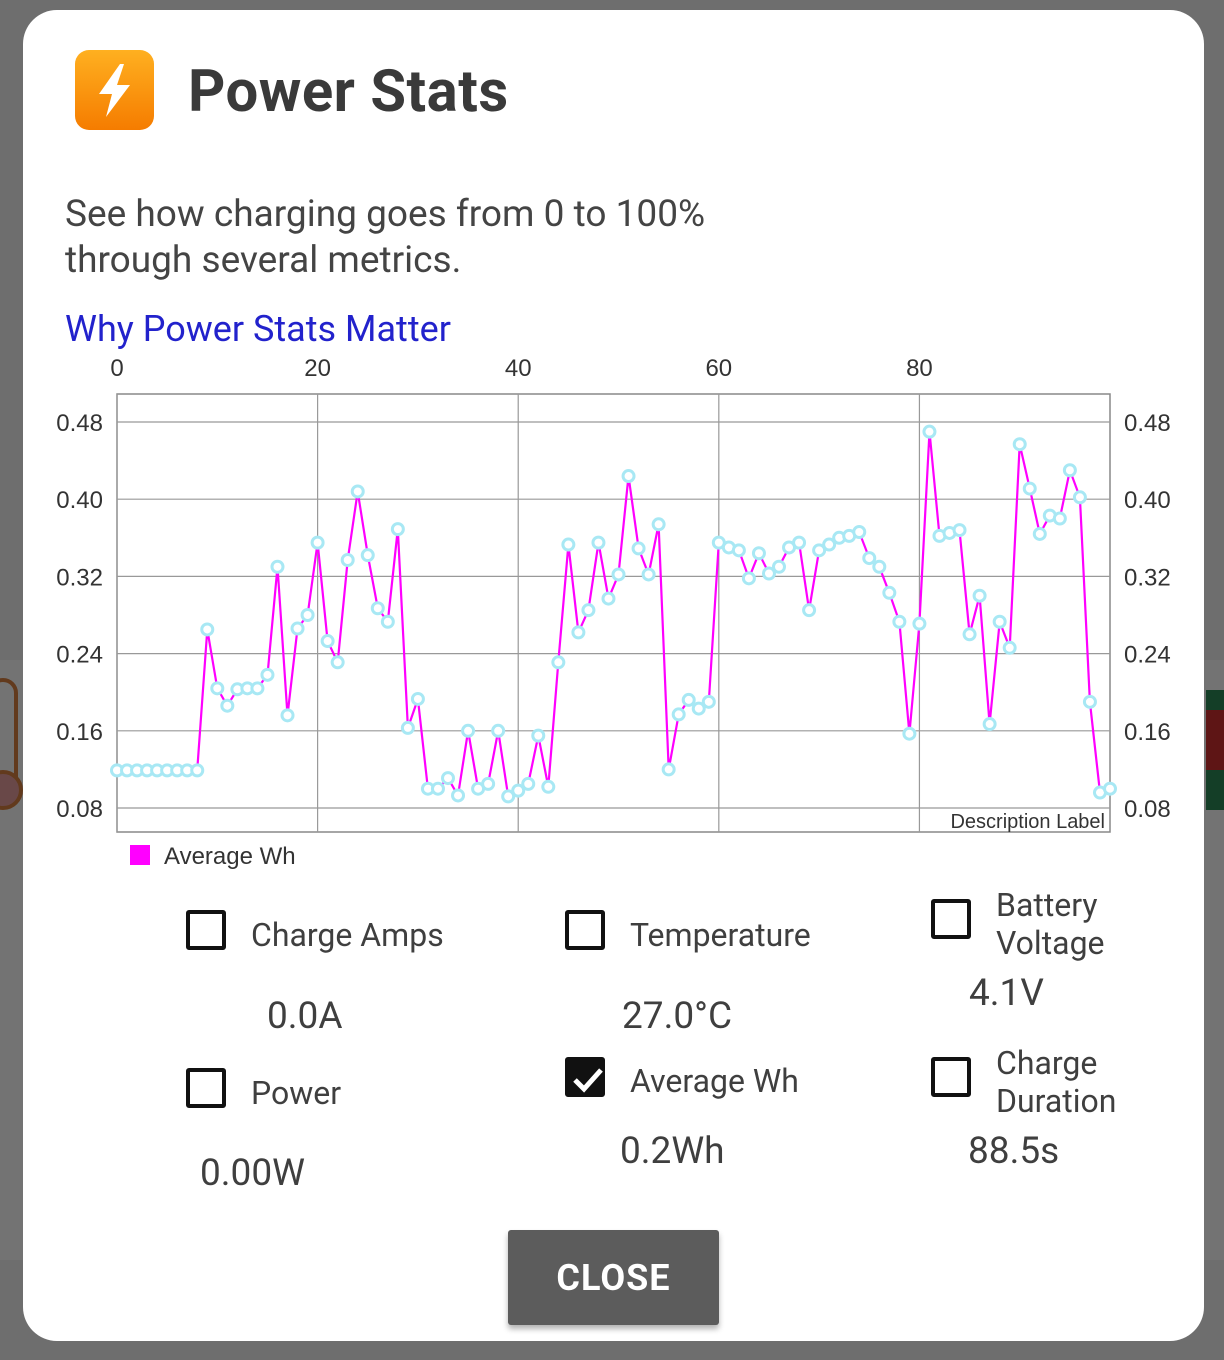 The height and width of the screenshot is (1360, 1224). I want to click on y-tick-label-left: 0.40, so click(79, 500).